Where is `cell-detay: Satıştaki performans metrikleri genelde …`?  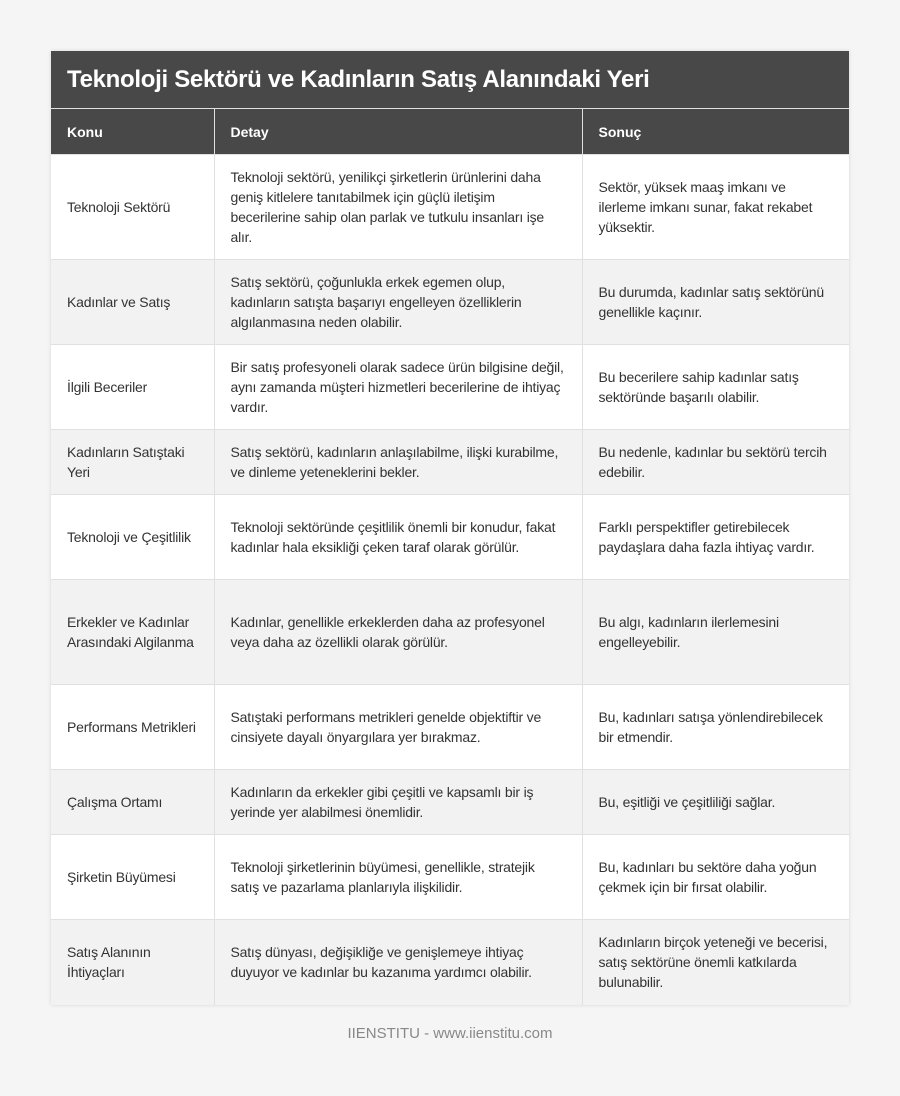
cell-detay: Satıştaki performans metrikleri genelde … is located at coordinates (397, 727).